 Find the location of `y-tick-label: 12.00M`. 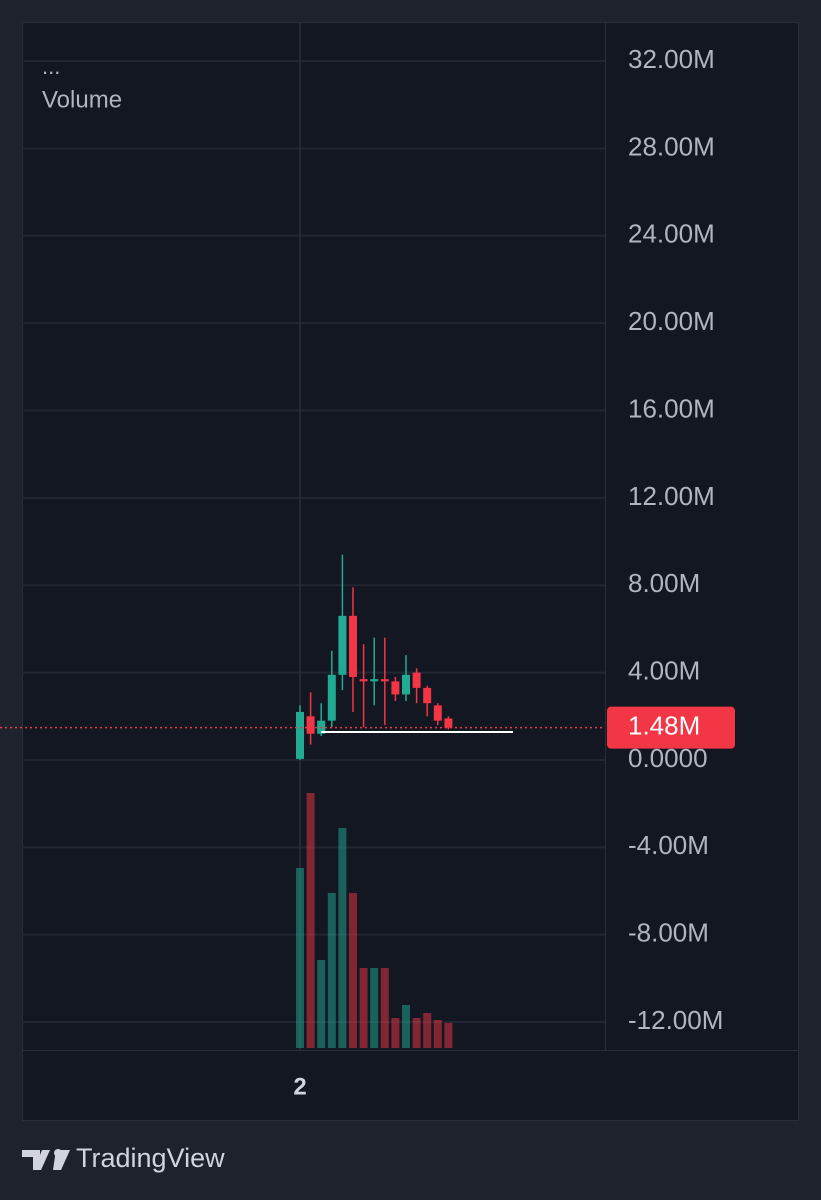

y-tick-label: 12.00M is located at coordinates (671, 496).